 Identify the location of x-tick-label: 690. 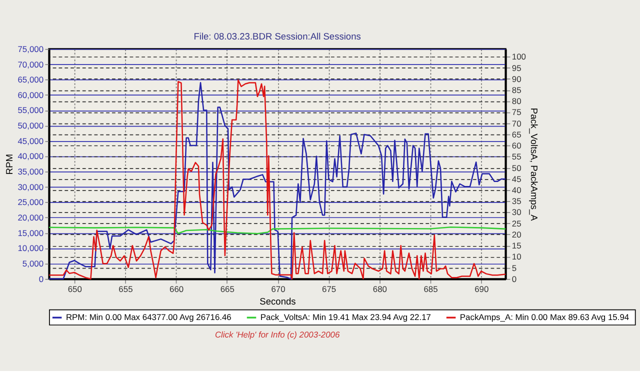
(481, 289).